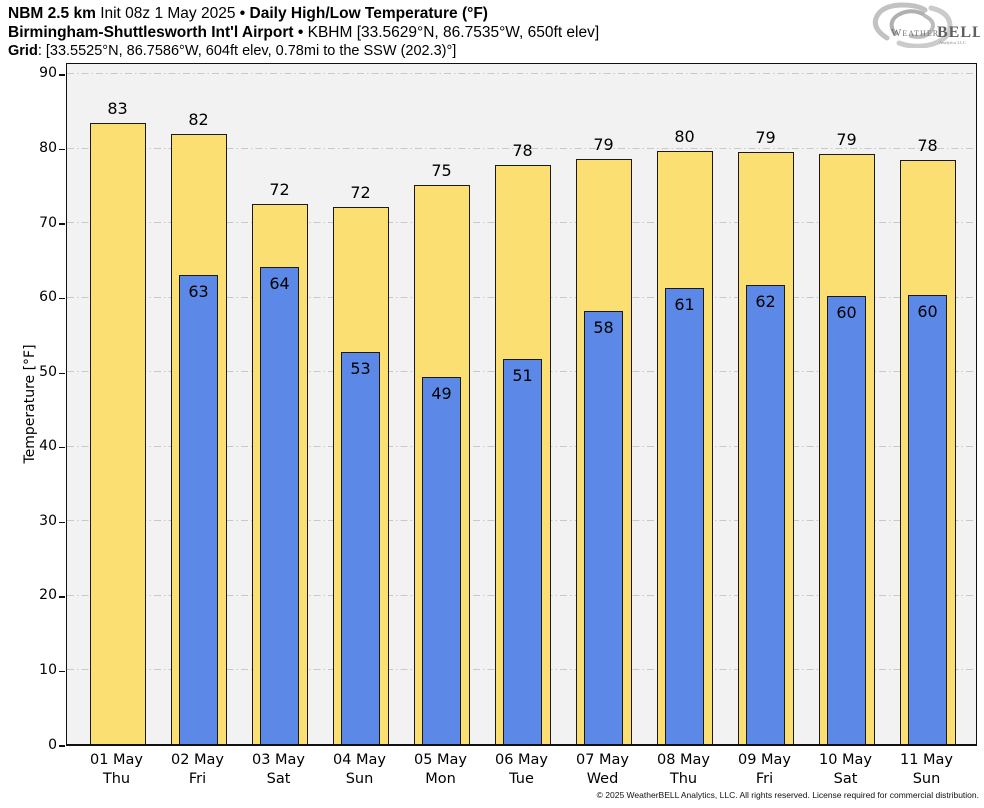 The width and height of the screenshot is (984, 808). What do you see at coordinates (48, 520) in the screenshot?
I see `y-tick-label: 30` at bounding box center [48, 520].